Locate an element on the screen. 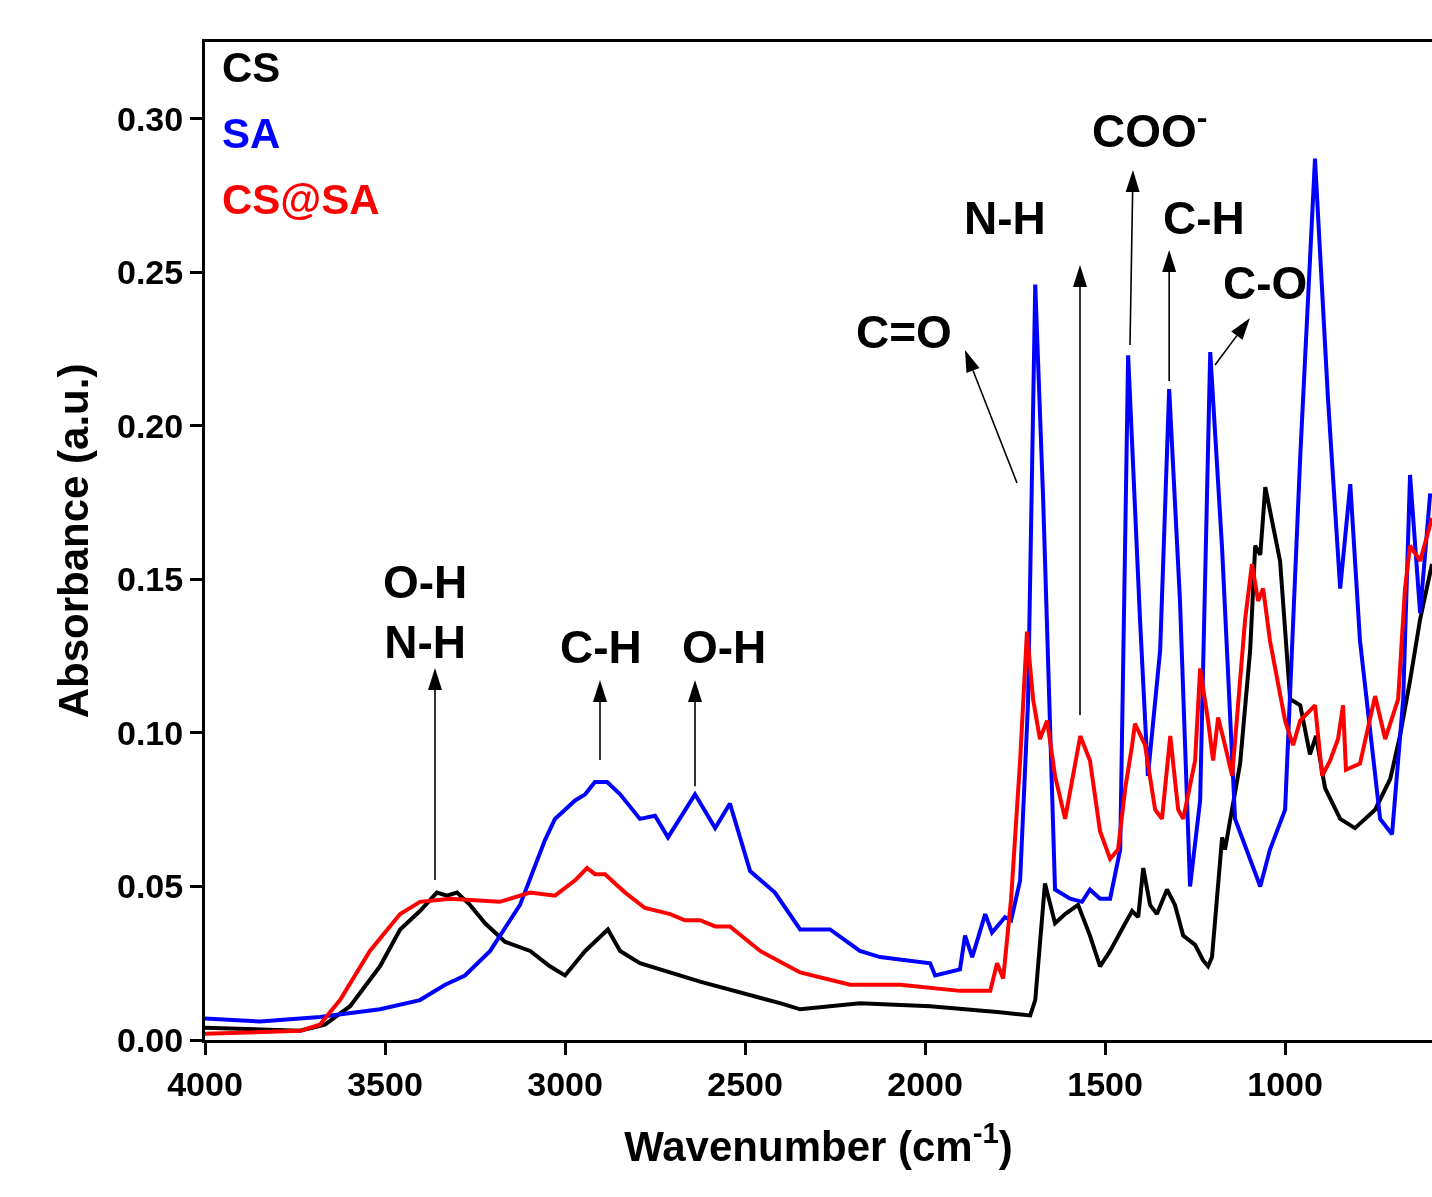 Image resolution: width=1432 pixels, height=1197 pixels. annotation: O-H is located at coordinates (724, 647).